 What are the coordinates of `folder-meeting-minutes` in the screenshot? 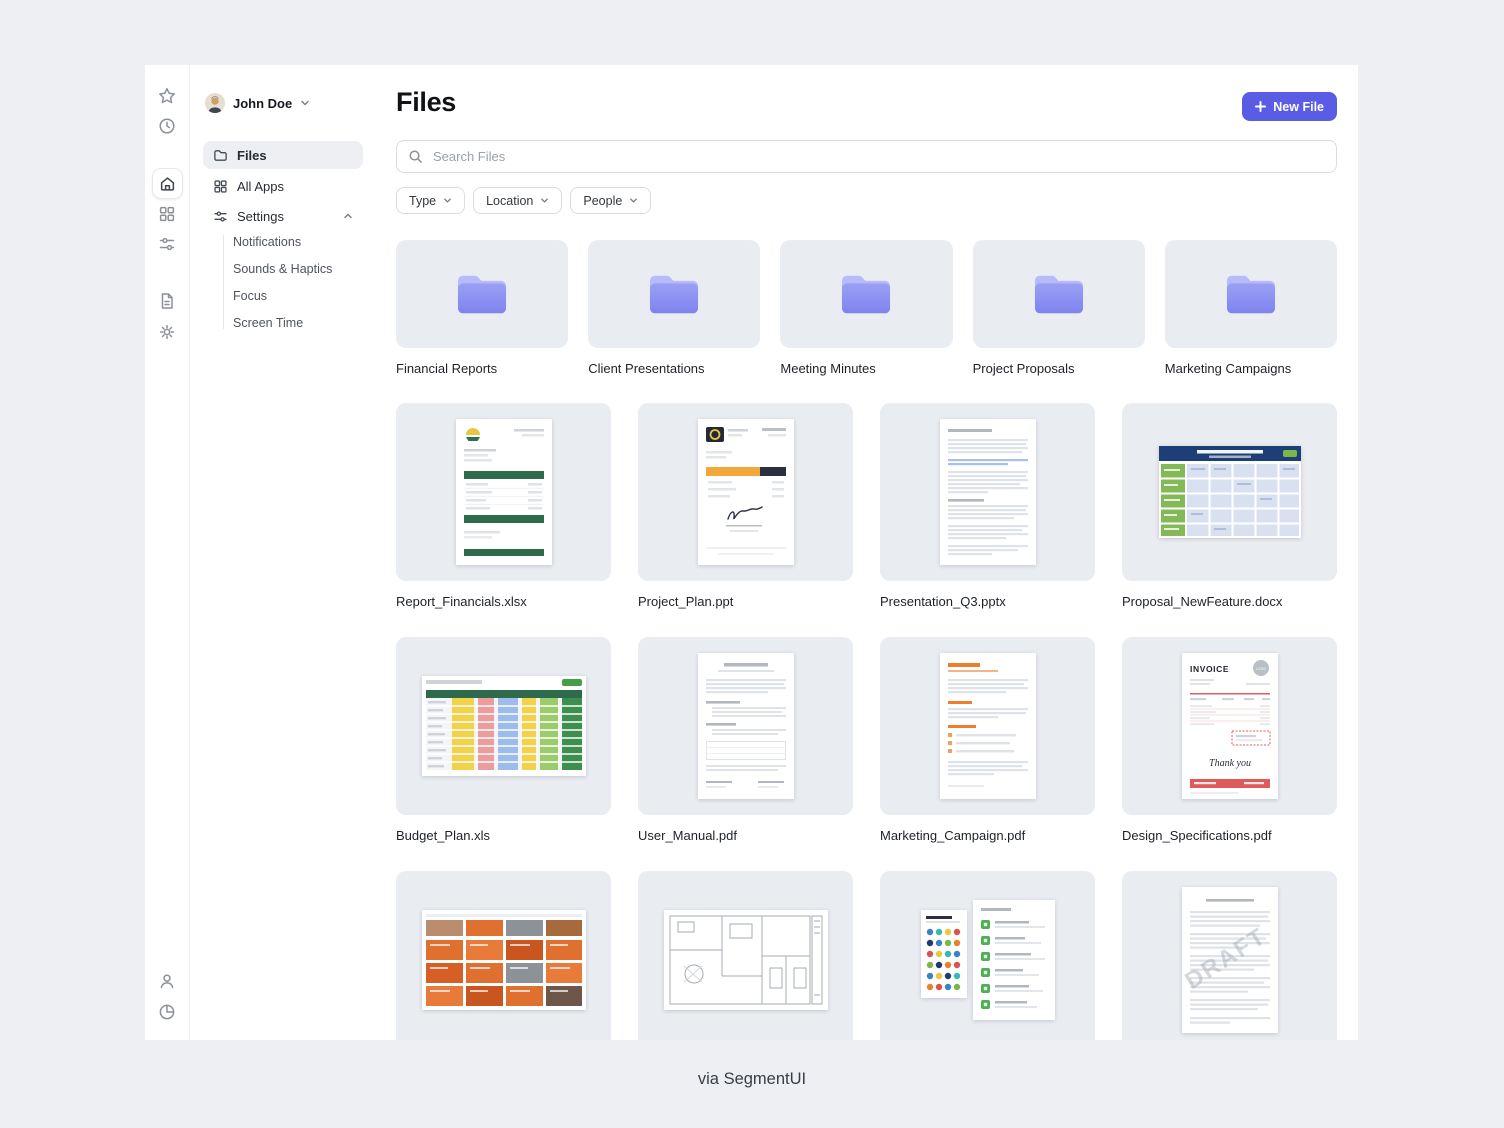 It's located at (866, 294).